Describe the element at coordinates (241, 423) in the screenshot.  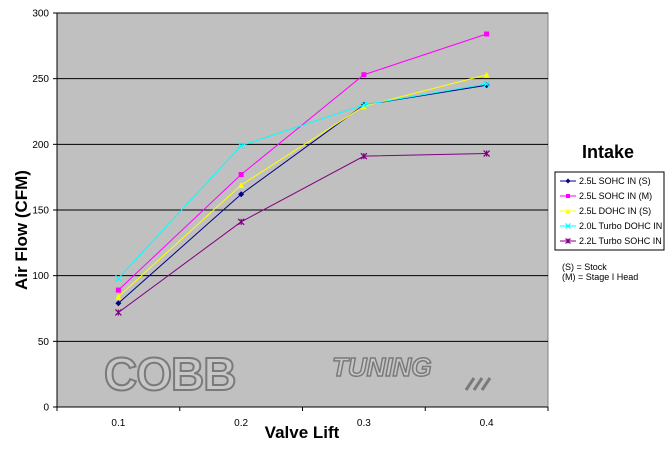
I see `x-tick-label: 0.2` at that location.